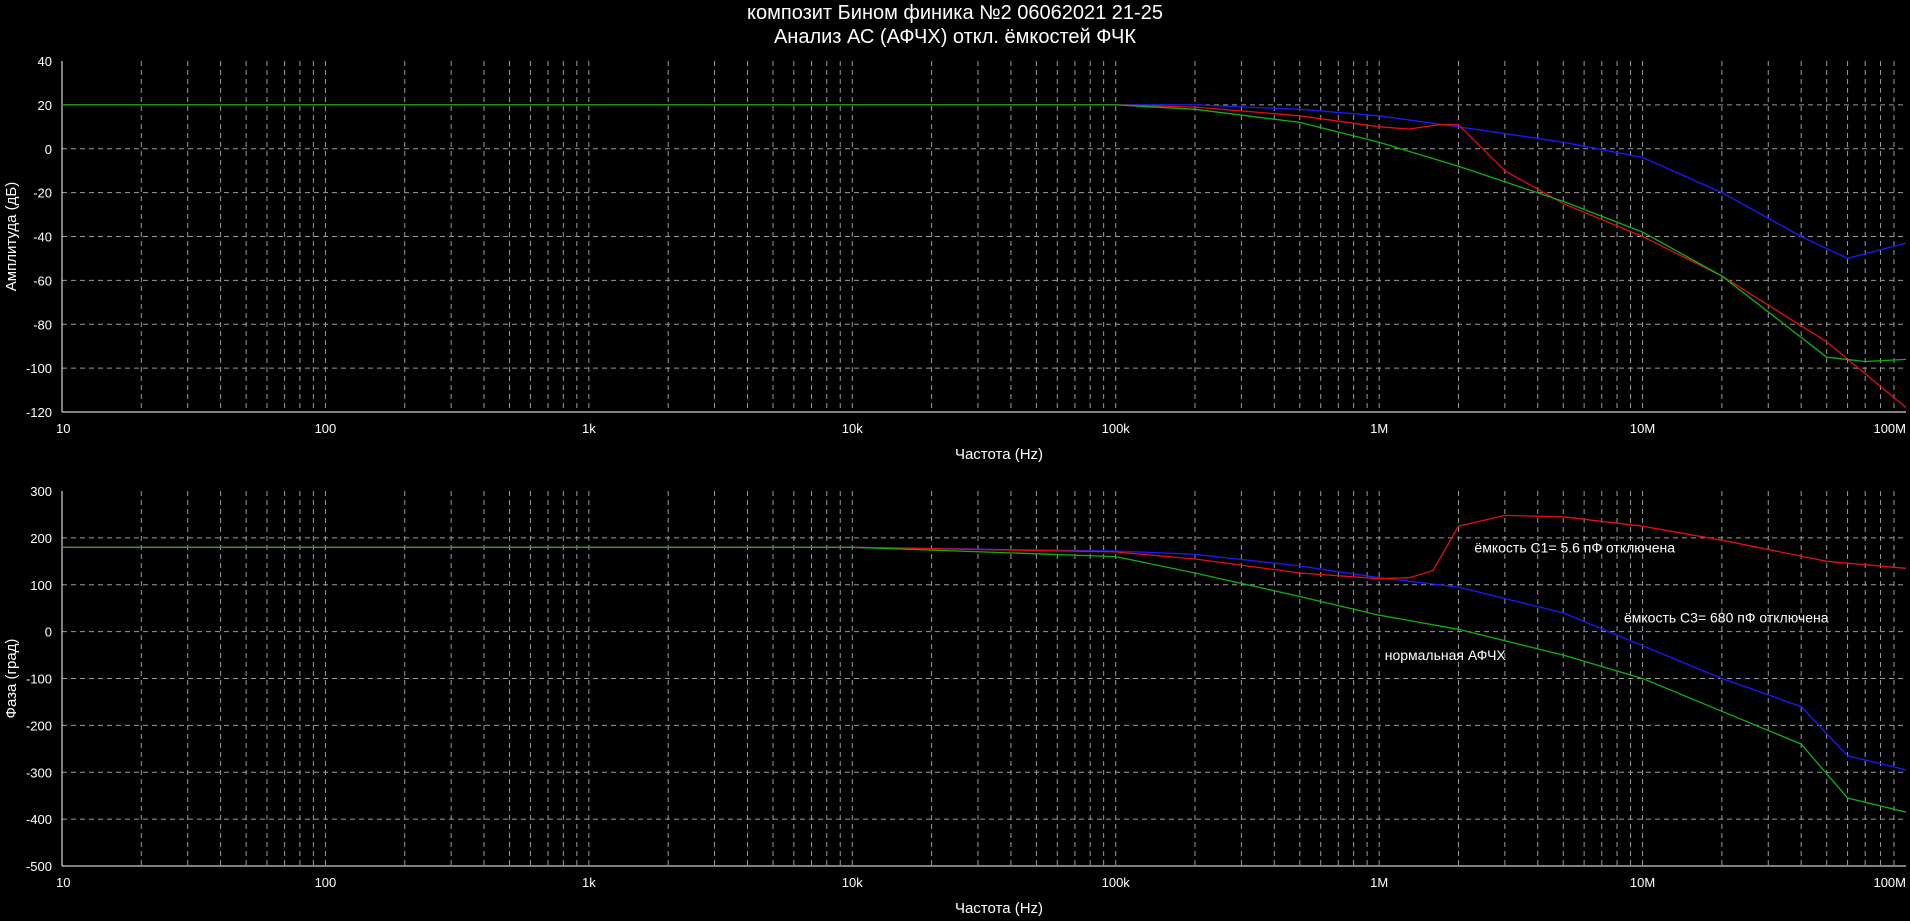  What do you see at coordinates (45, 61) in the screenshot?
I see `y-tick-label: 40` at bounding box center [45, 61].